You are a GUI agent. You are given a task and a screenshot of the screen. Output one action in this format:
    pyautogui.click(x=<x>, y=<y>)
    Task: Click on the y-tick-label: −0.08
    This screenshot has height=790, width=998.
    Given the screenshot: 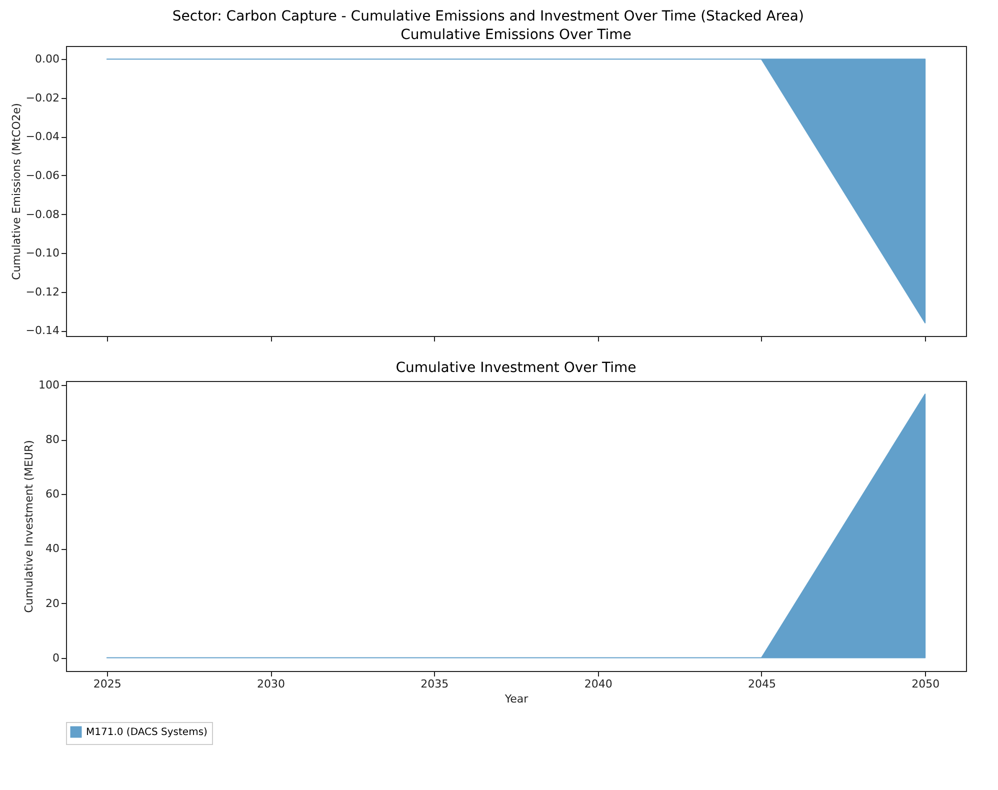 What is the action you would take?
    pyautogui.click(x=43, y=214)
    